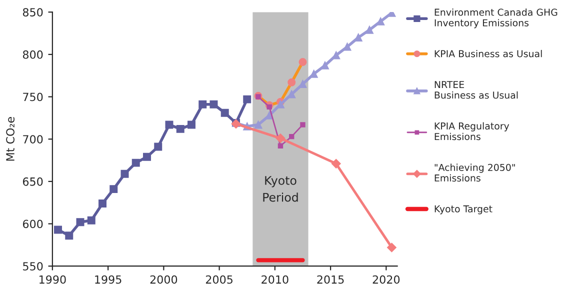 The image size is (570, 288). I want to click on y-tick-label: 700, so click(33, 139).